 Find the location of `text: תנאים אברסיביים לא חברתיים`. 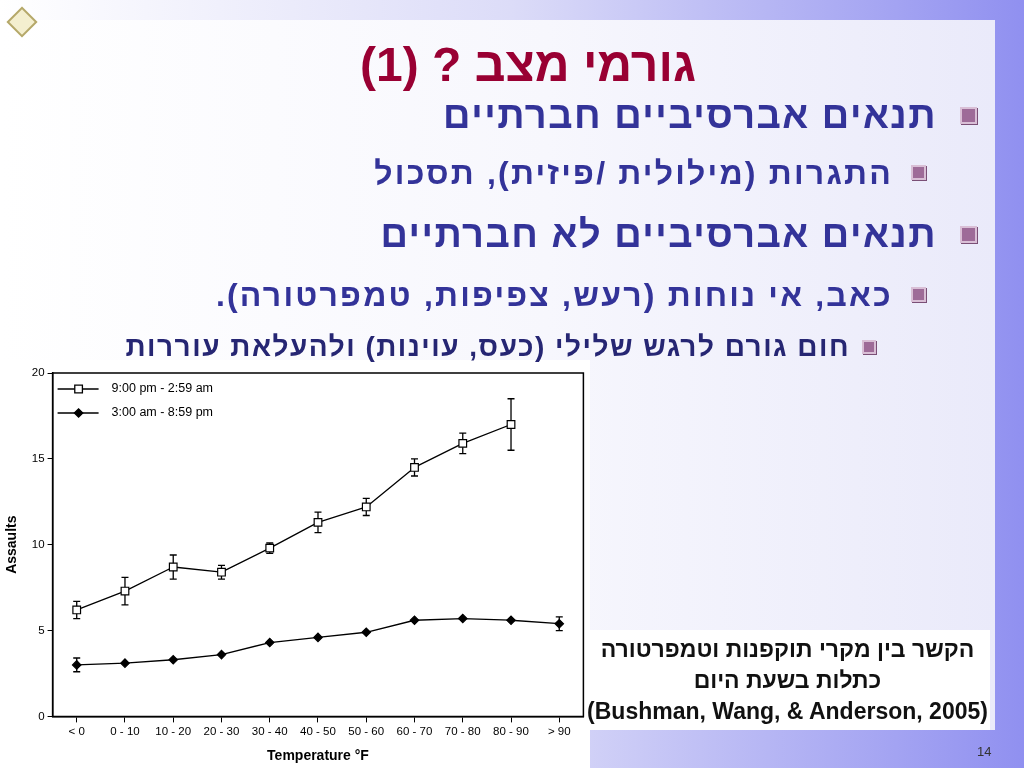

text: תנאים אברסיביים לא חברתיים is located at coordinates (658, 235).